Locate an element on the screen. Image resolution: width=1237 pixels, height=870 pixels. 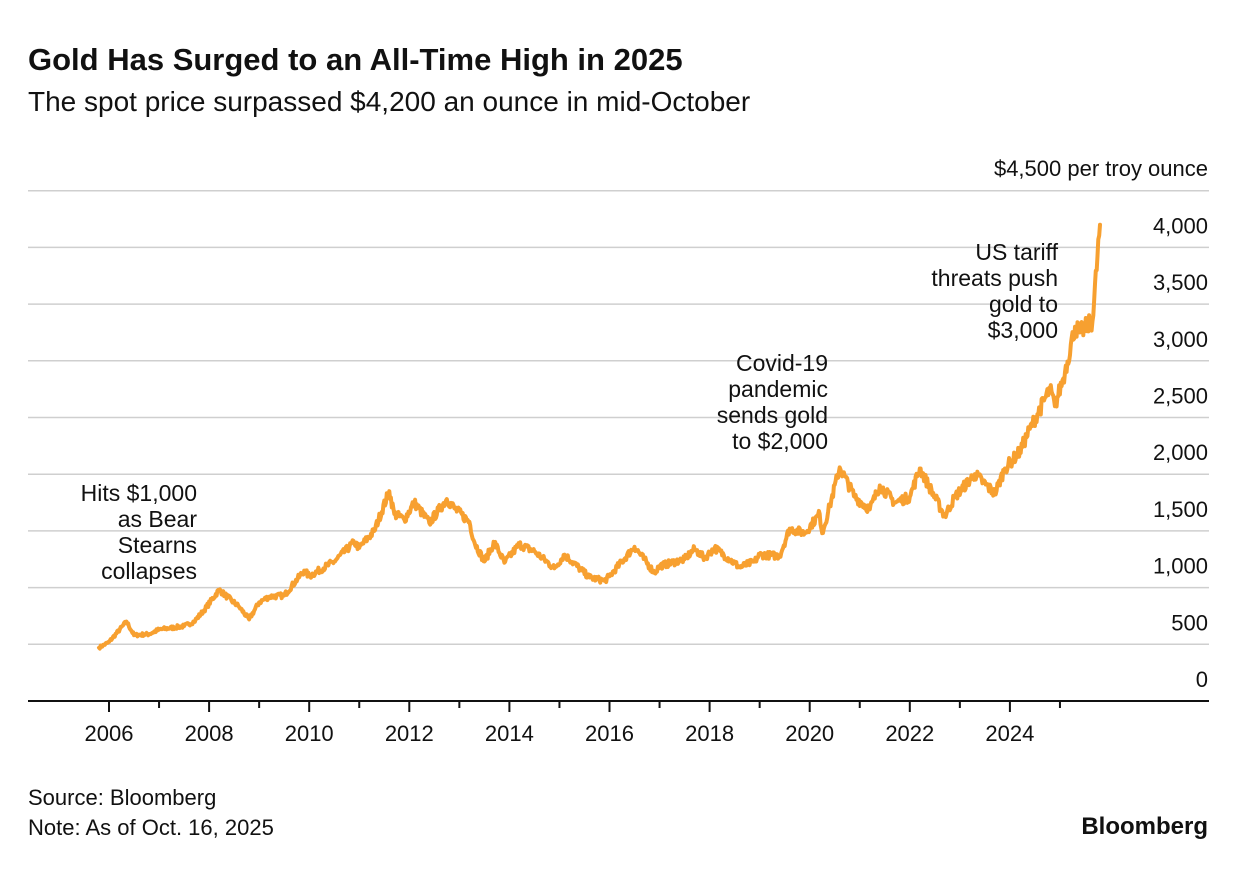
x-tick-label: 2006 is located at coordinates (109, 733).